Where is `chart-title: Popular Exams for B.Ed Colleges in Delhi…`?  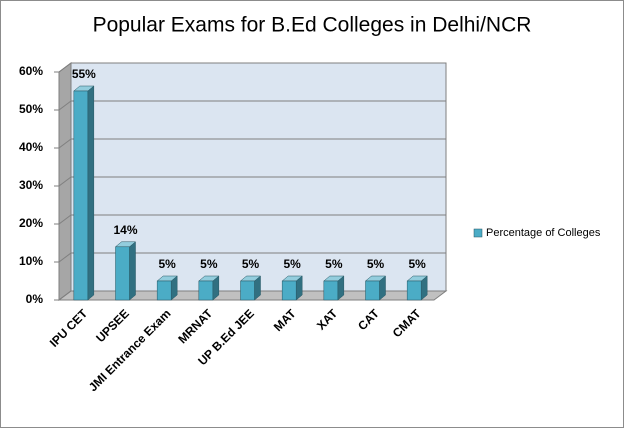
chart-title: Popular Exams for B.Ed Colleges in Delhi… is located at coordinates (312, 25).